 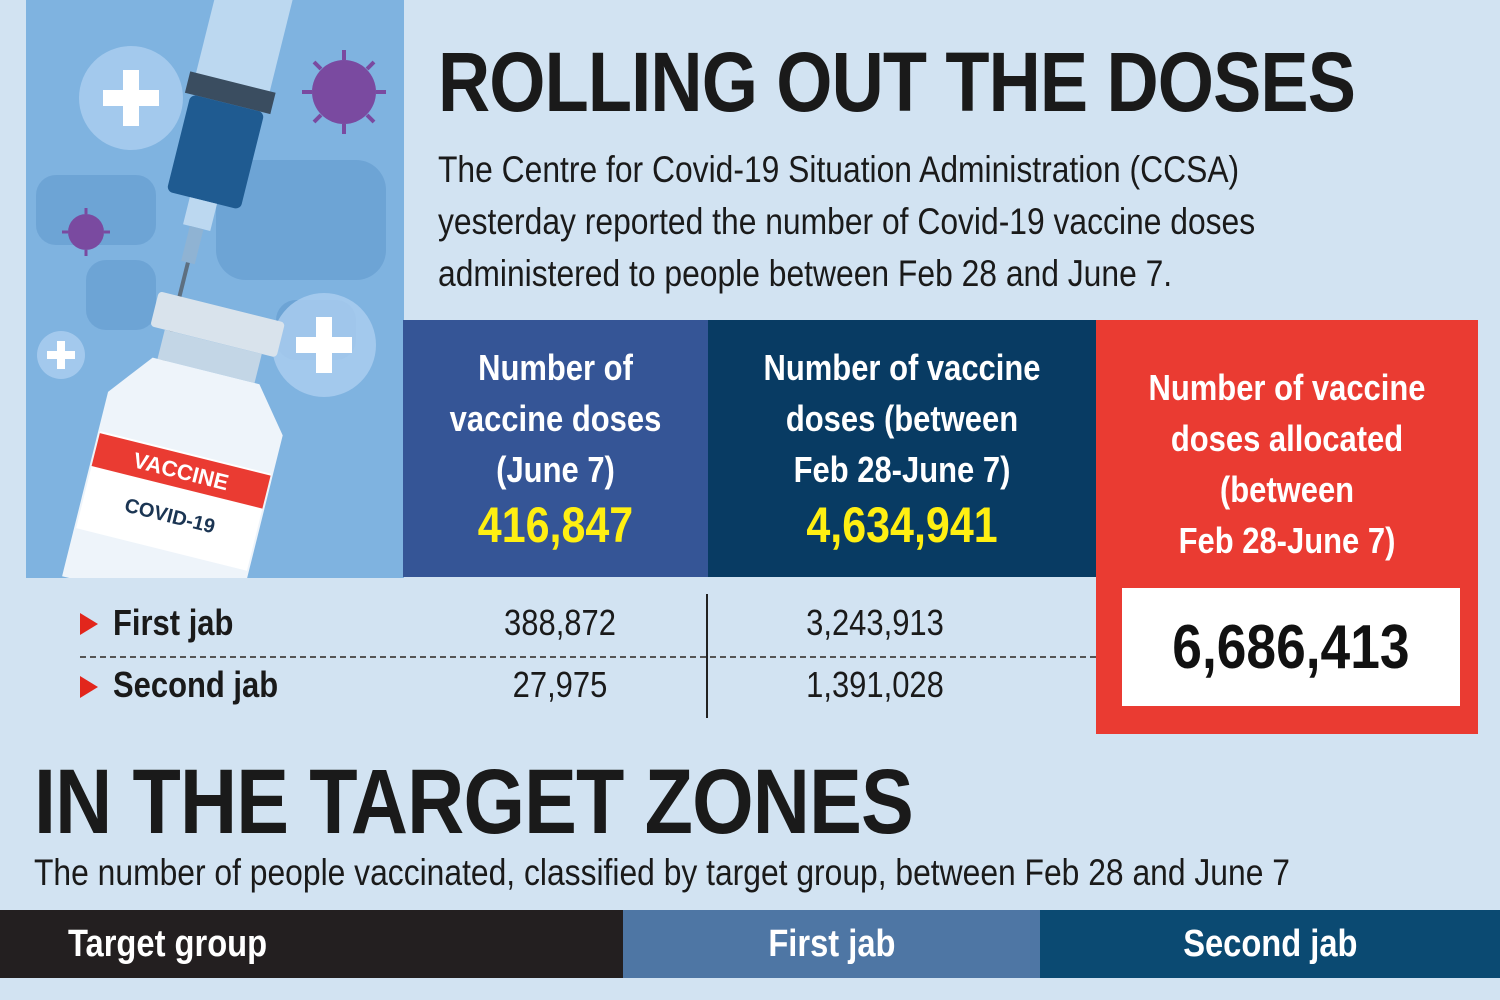 I want to click on plus-bubble-icon, so click(x=206, y=221).